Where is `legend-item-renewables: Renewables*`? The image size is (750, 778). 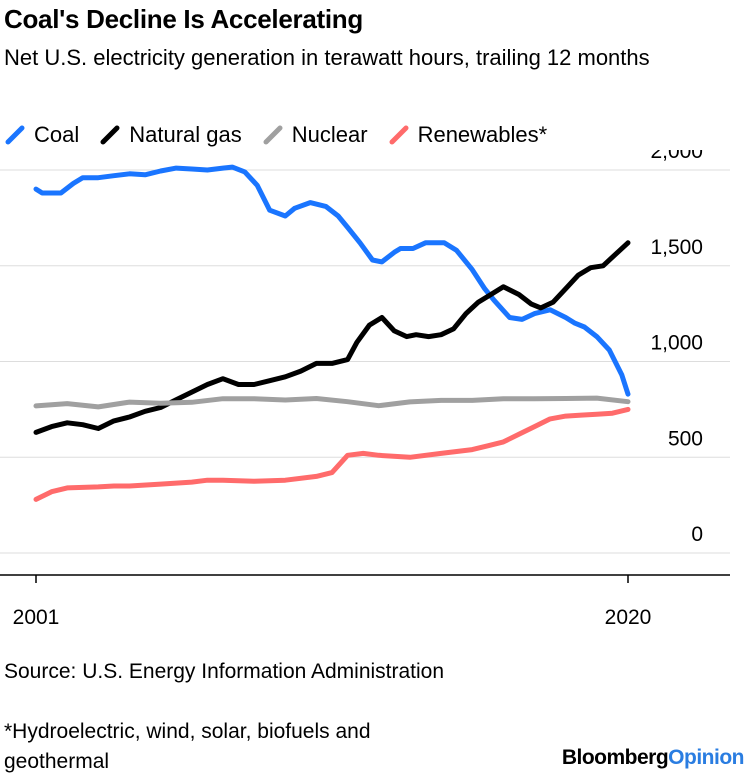
legend-item-renewables: Renewables* is located at coordinates (468, 135).